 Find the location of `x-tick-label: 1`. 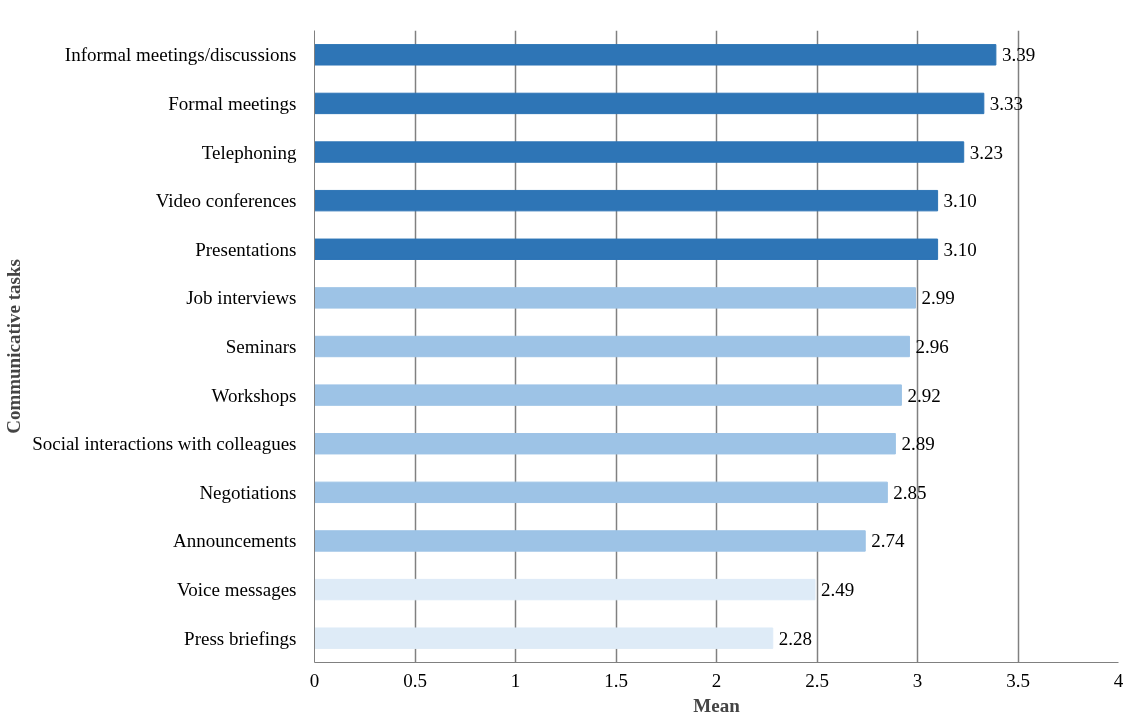

x-tick-label: 1 is located at coordinates (515, 680).